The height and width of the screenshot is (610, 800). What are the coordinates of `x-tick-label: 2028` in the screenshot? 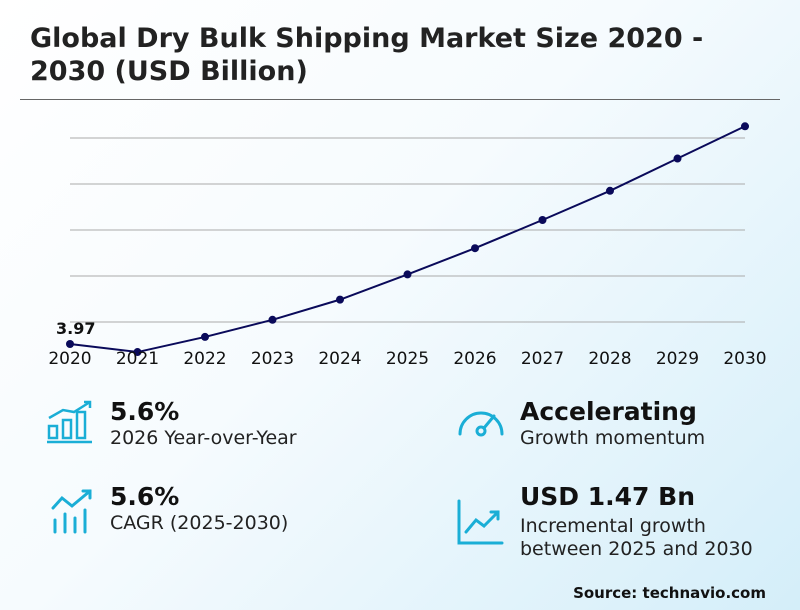 It's located at (609, 359).